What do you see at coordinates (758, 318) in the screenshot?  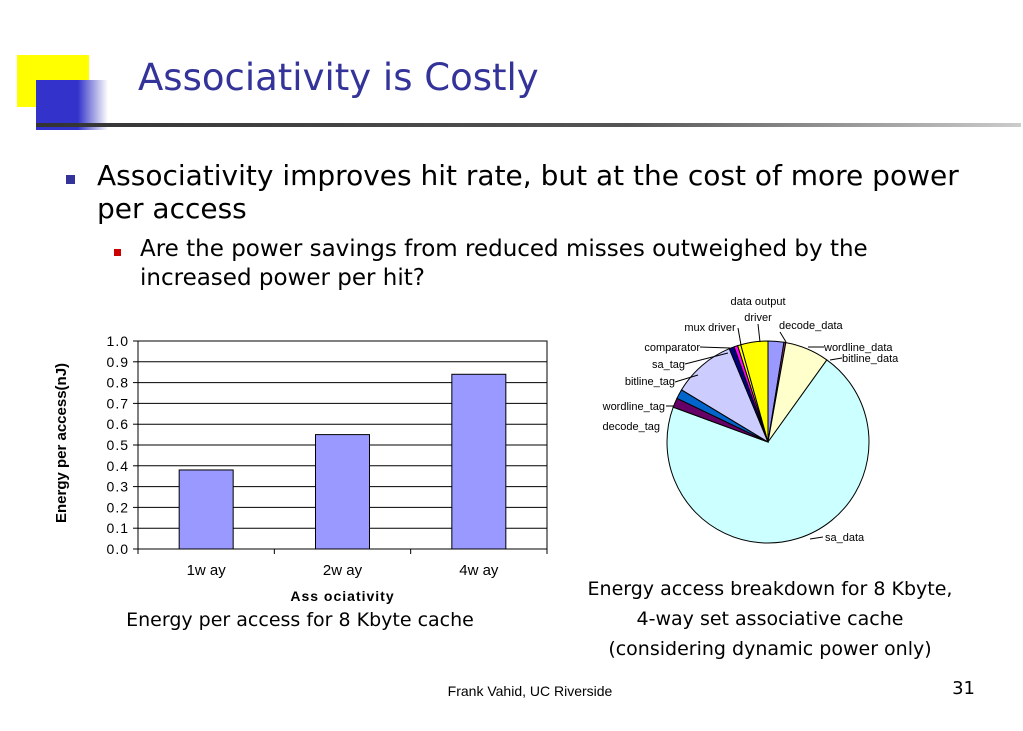 I see `pie-label: driver` at bounding box center [758, 318].